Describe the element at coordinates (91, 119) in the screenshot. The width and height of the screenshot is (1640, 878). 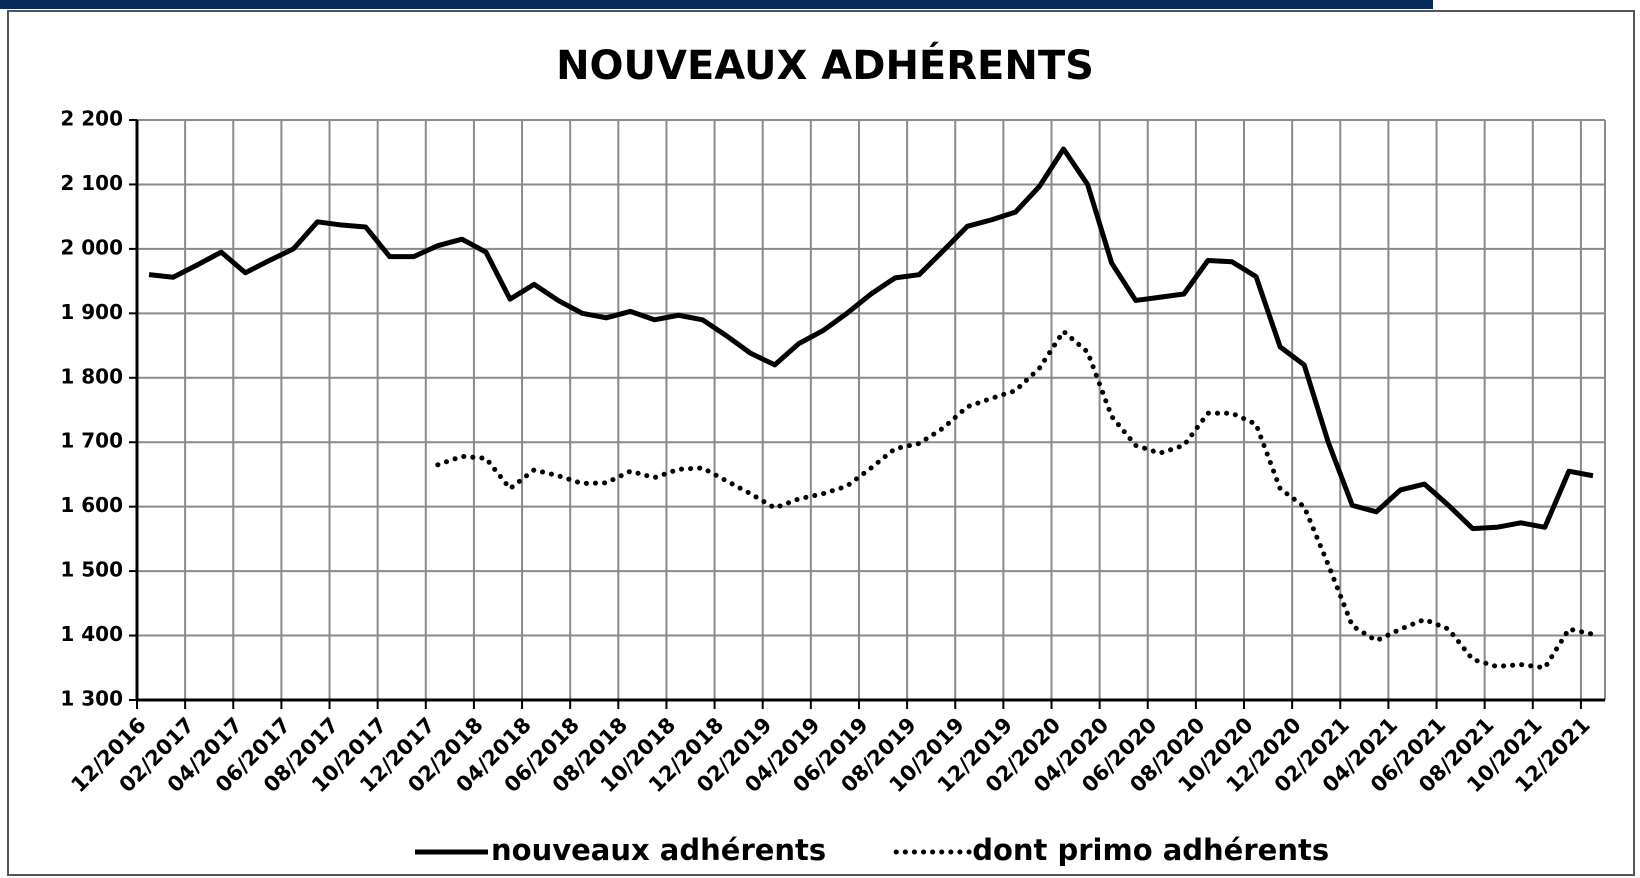
I see `y-tick-label: 2 200` at that location.